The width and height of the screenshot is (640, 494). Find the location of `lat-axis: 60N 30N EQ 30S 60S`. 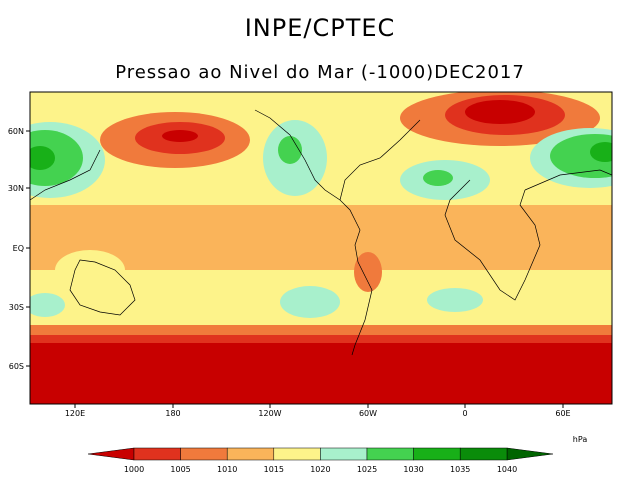

lat-axis: 60N 30N EQ 30S 60S is located at coordinates (19, 249).